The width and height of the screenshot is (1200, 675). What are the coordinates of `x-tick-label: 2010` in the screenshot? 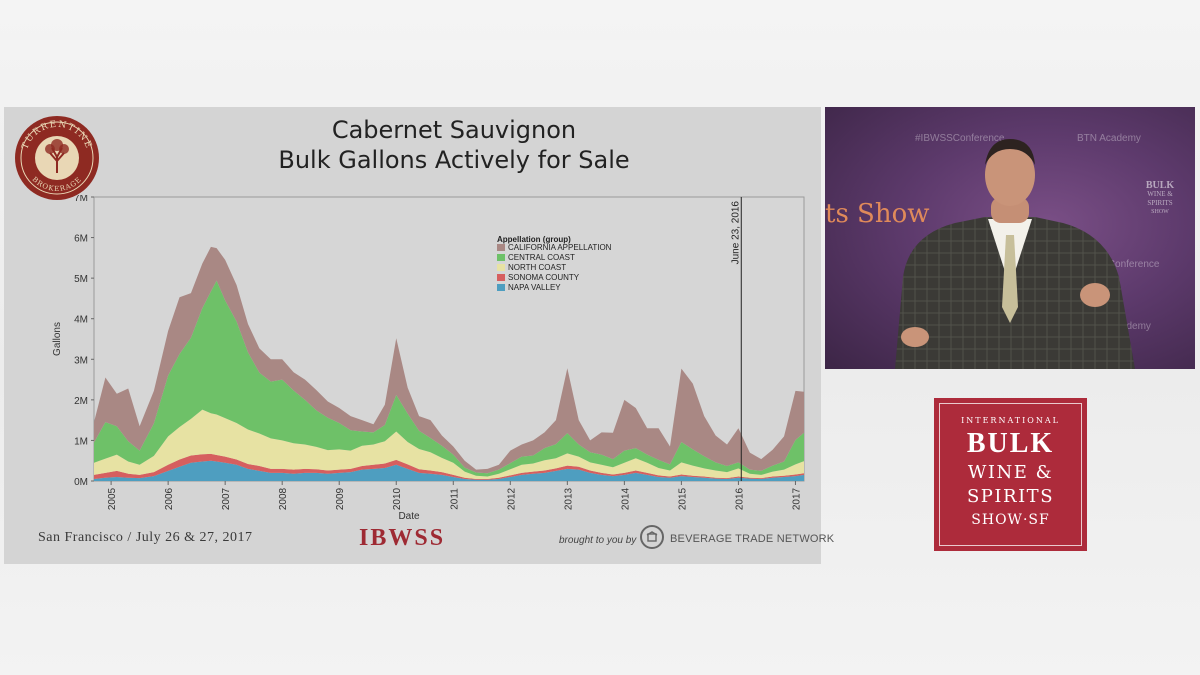 It's located at (397, 498).